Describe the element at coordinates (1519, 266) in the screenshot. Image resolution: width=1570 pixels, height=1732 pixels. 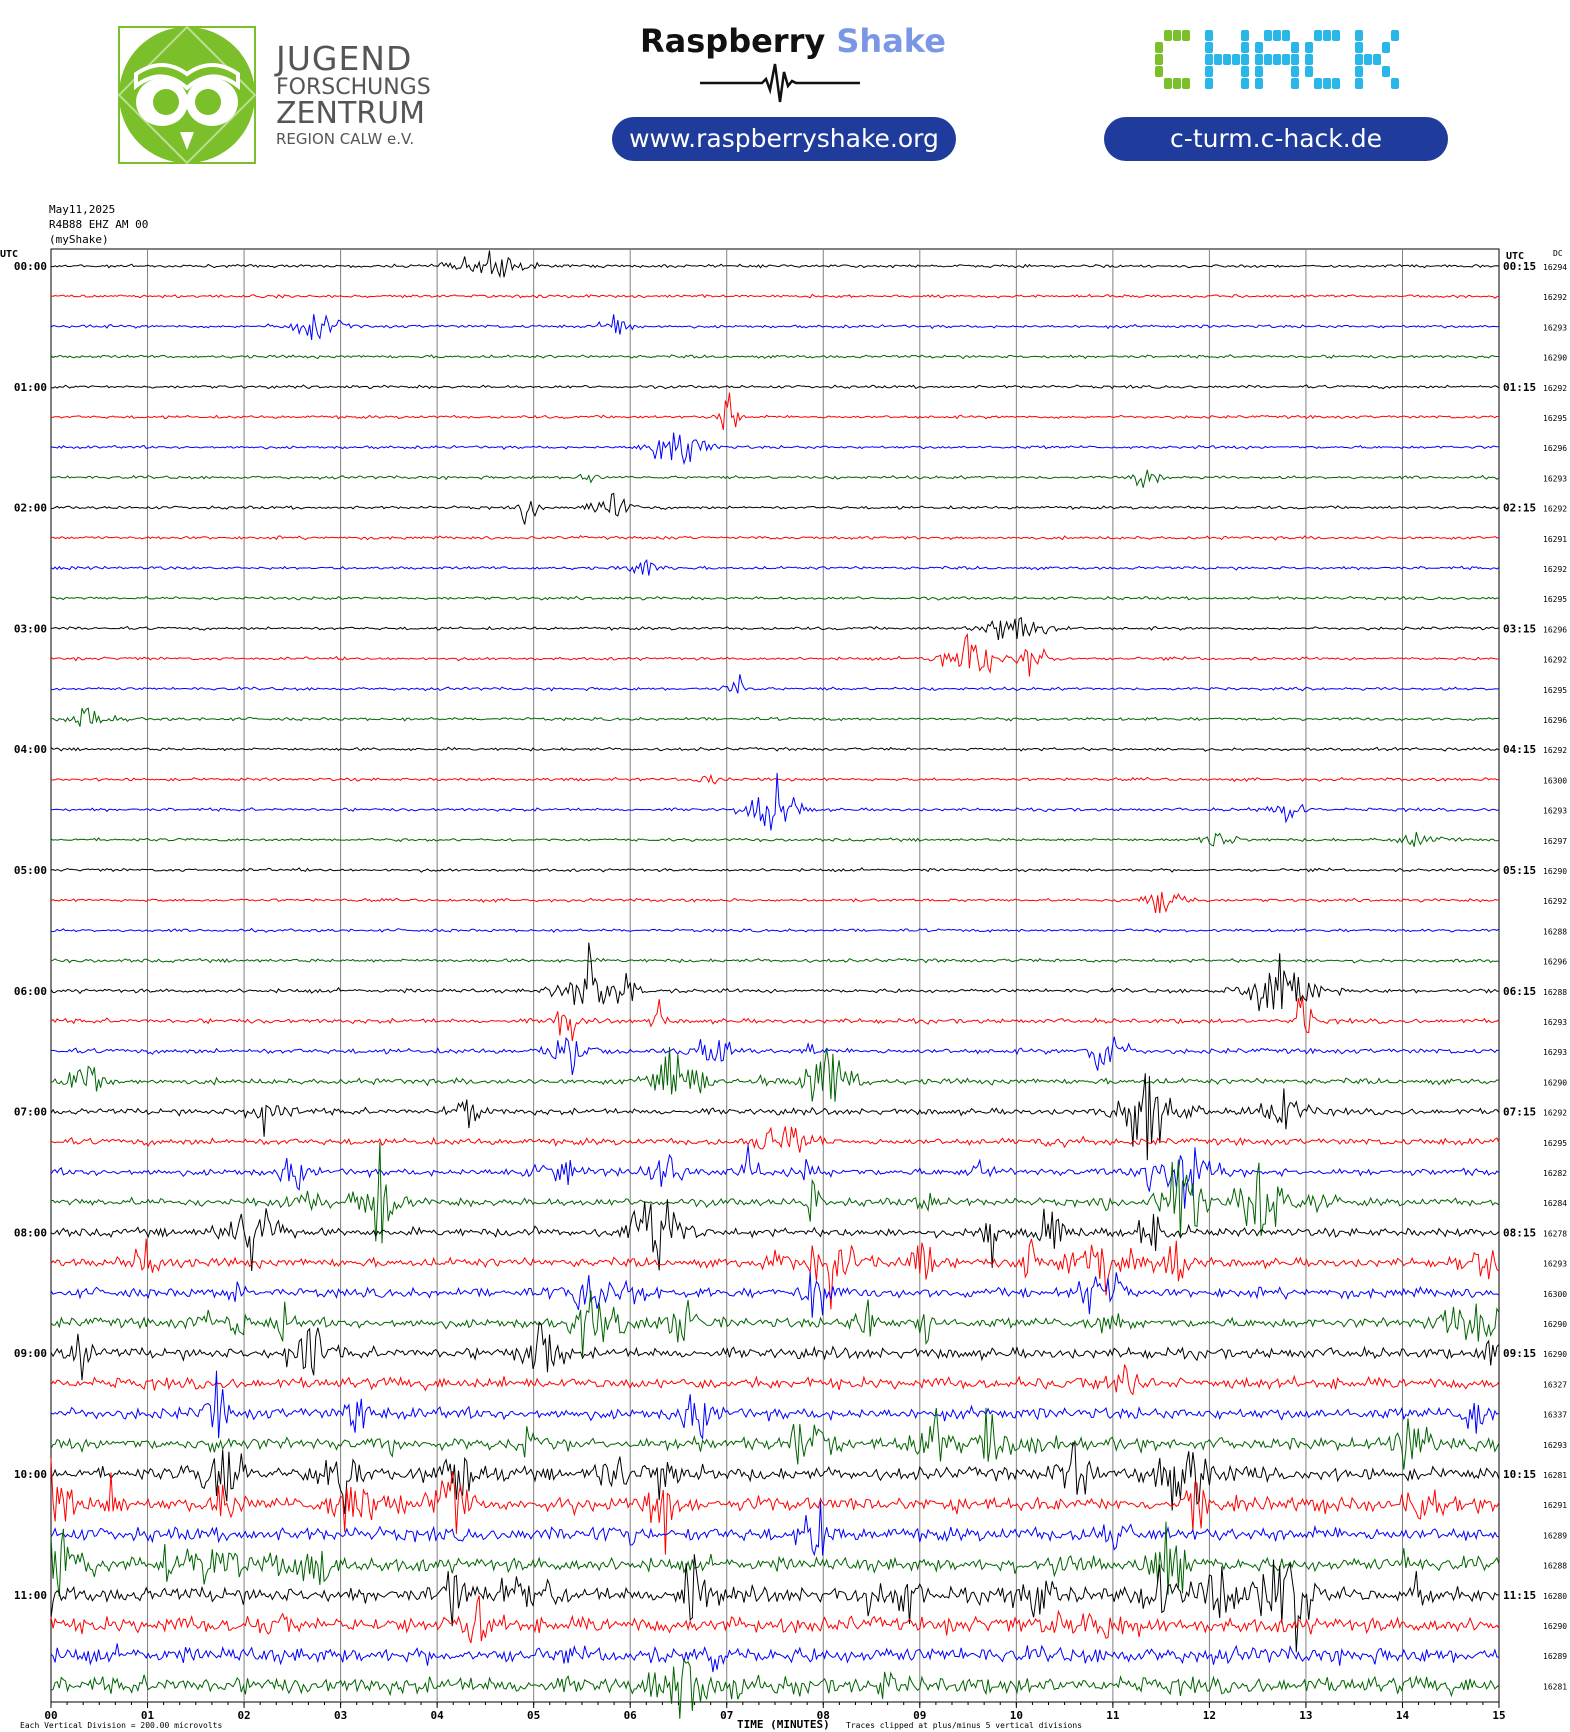
I see `right-hour-label: 00:15` at that location.